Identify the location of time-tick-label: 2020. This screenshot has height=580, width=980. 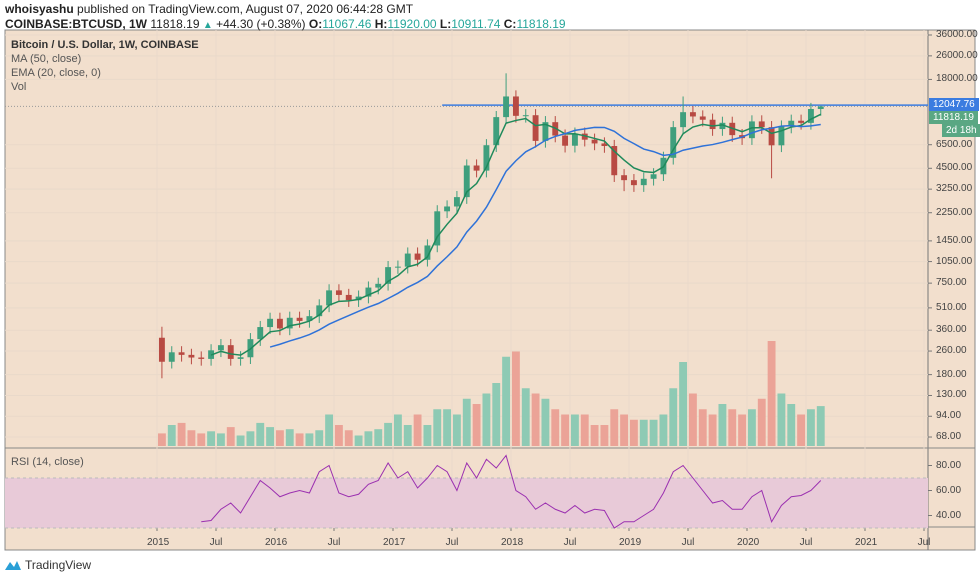
(748, 542).